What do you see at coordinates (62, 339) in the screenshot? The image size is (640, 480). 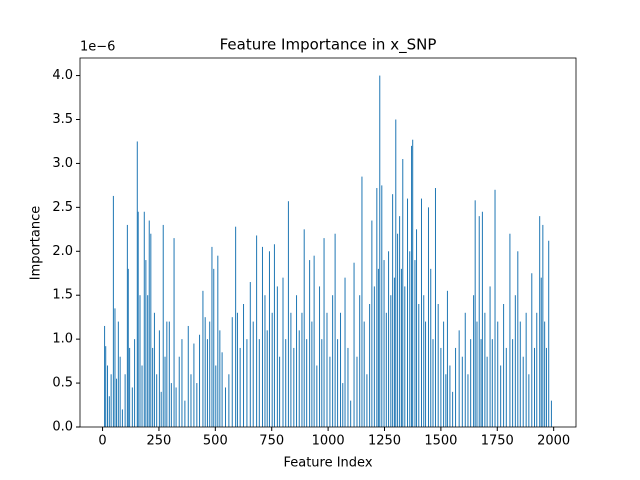 I see `y-tick-label: 1.0` at bounding box center [62, 339].